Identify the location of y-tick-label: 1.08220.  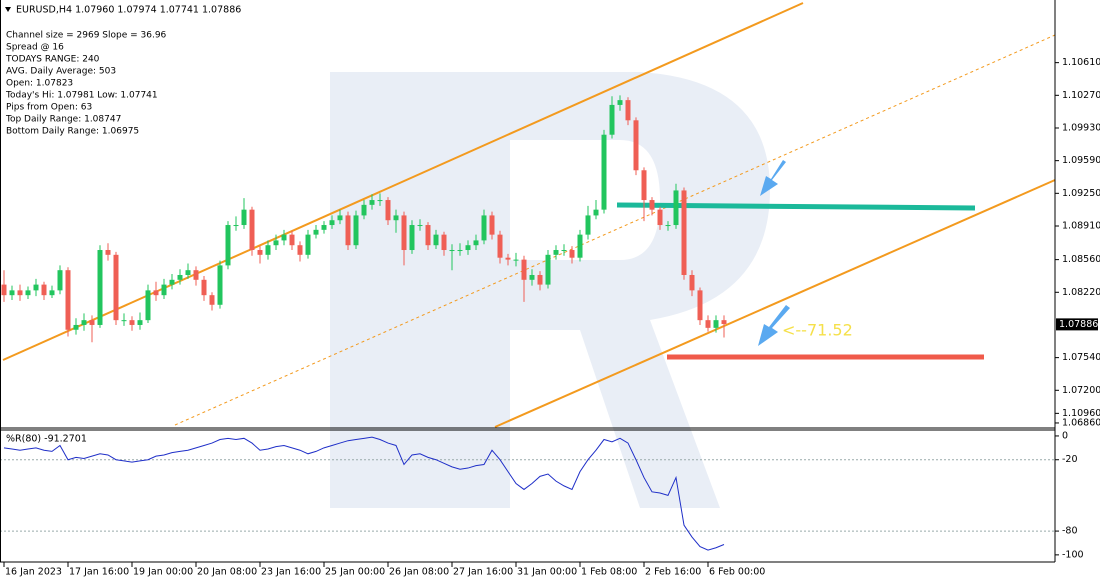
(1081, 292).